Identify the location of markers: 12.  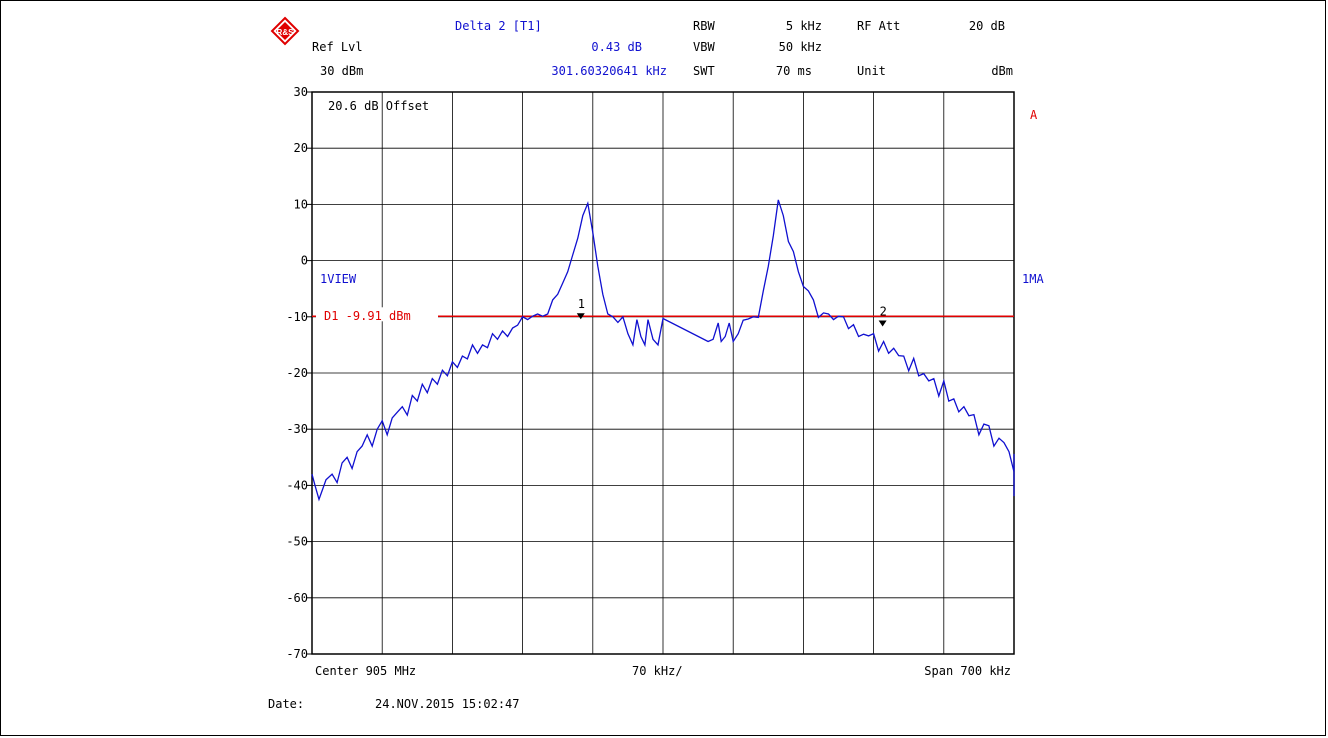
(731, 312).